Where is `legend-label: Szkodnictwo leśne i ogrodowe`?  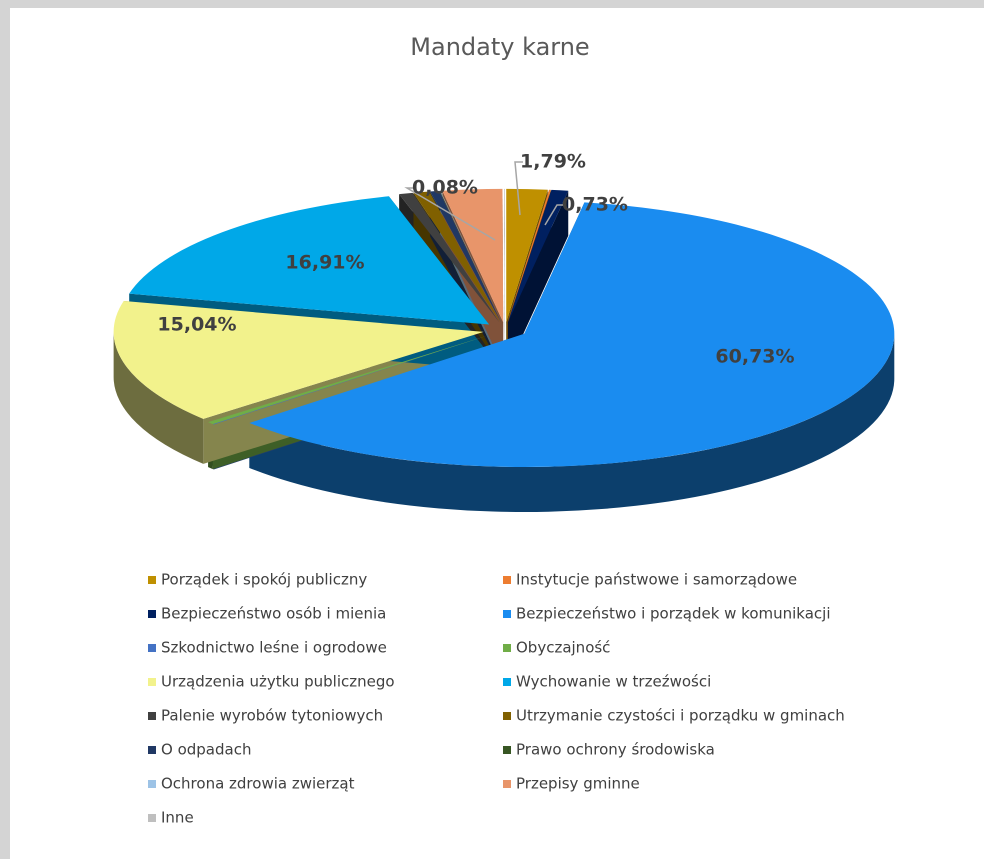 legend-label: Szkodnictwo leśne i ogrodowe is located at coordinates (274, 648).